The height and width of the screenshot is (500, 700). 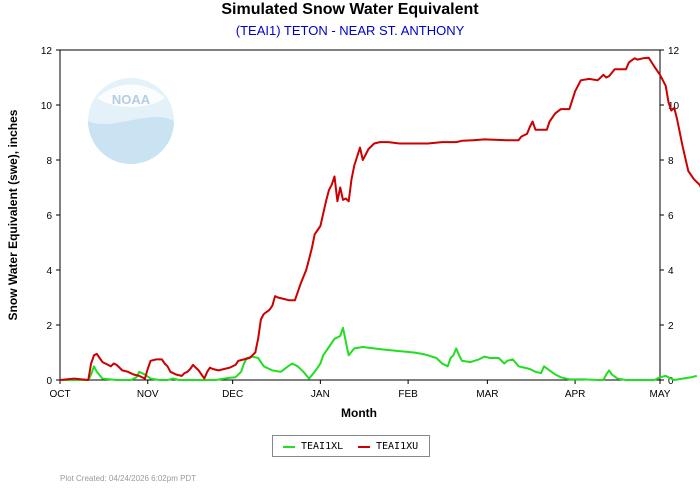 What do you see at coordinates (671, 326) in the screenshot?
I see `y-tick-label-right: 2` at bounding box center [671, 326].